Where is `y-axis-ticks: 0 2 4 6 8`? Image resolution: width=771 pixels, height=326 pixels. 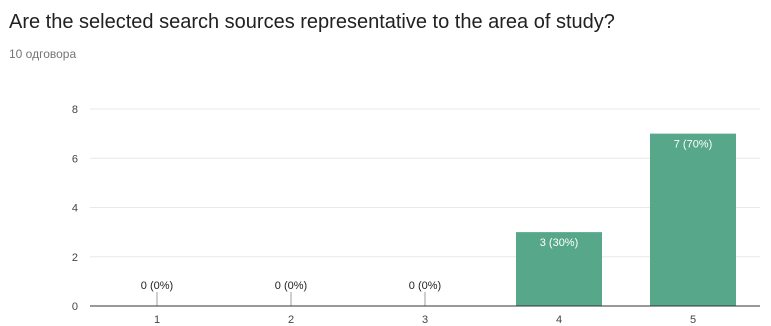
y-axis-ticks: 0 2 4 6 8 is located at coordinates (75, 208).